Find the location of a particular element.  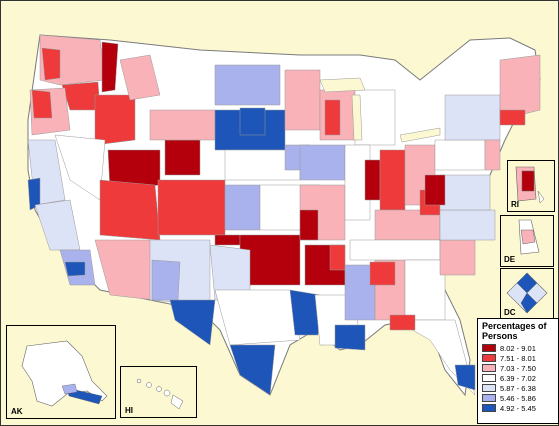

inset-label-dc: DC is located at coordinates (510, 312).